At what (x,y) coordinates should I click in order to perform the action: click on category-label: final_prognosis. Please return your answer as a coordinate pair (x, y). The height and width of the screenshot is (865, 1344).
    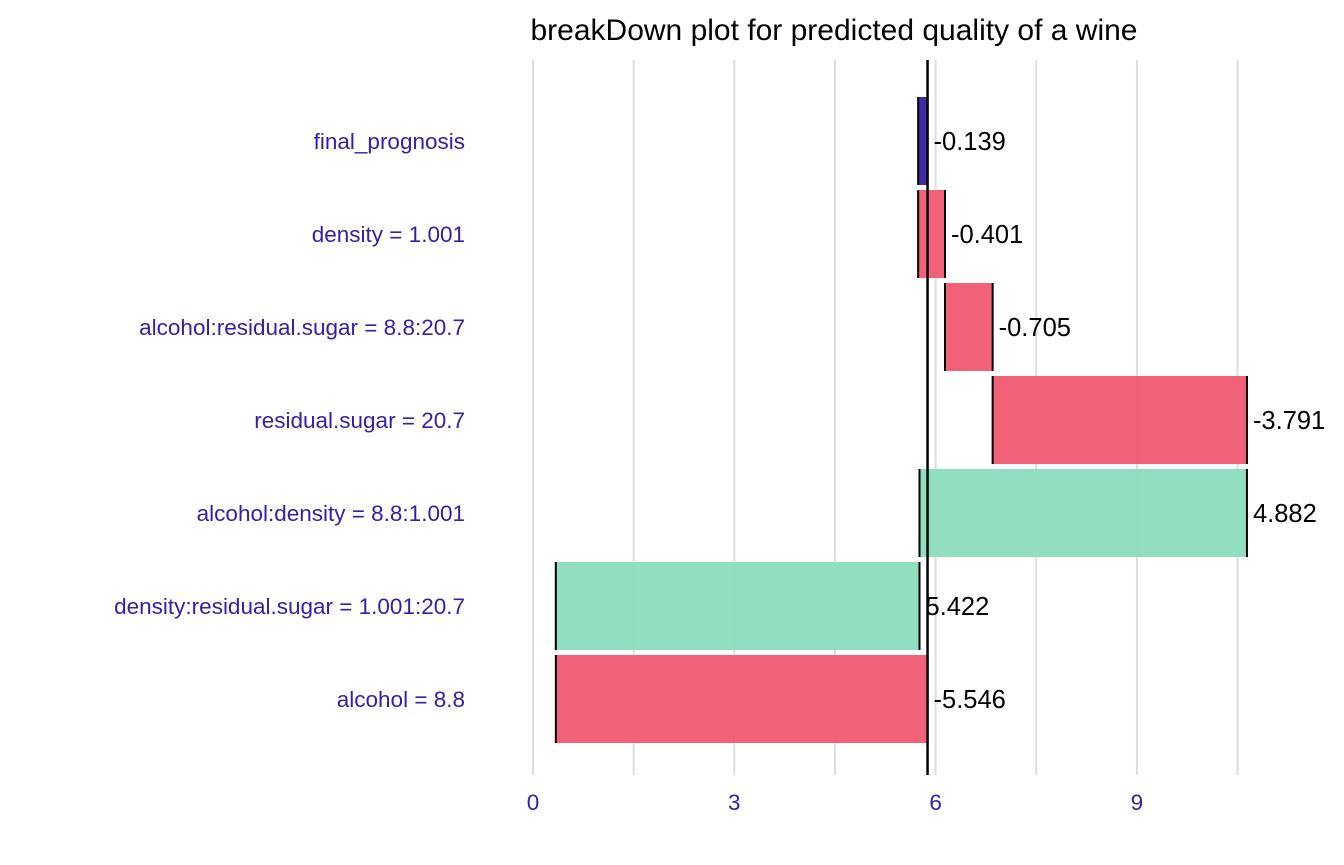
    Looking at the image, I should click on (389, 141).